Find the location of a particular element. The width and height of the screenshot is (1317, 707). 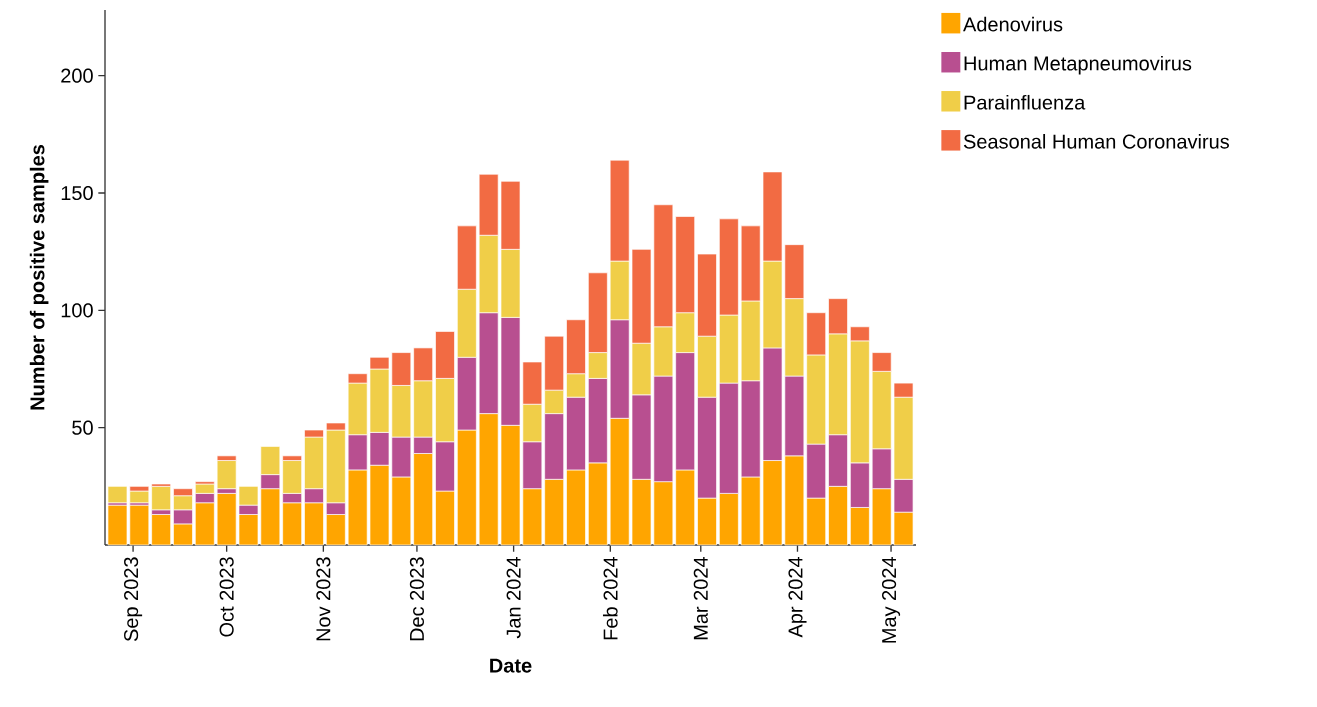

x-tick-label: May 2024 is located at coordinates (891, 599).